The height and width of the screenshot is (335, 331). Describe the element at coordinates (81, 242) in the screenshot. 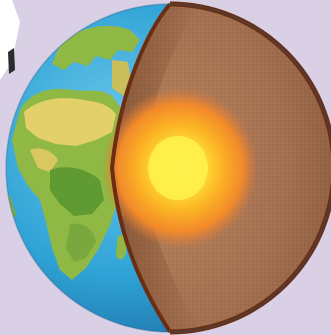

I see `land-south` at that location.